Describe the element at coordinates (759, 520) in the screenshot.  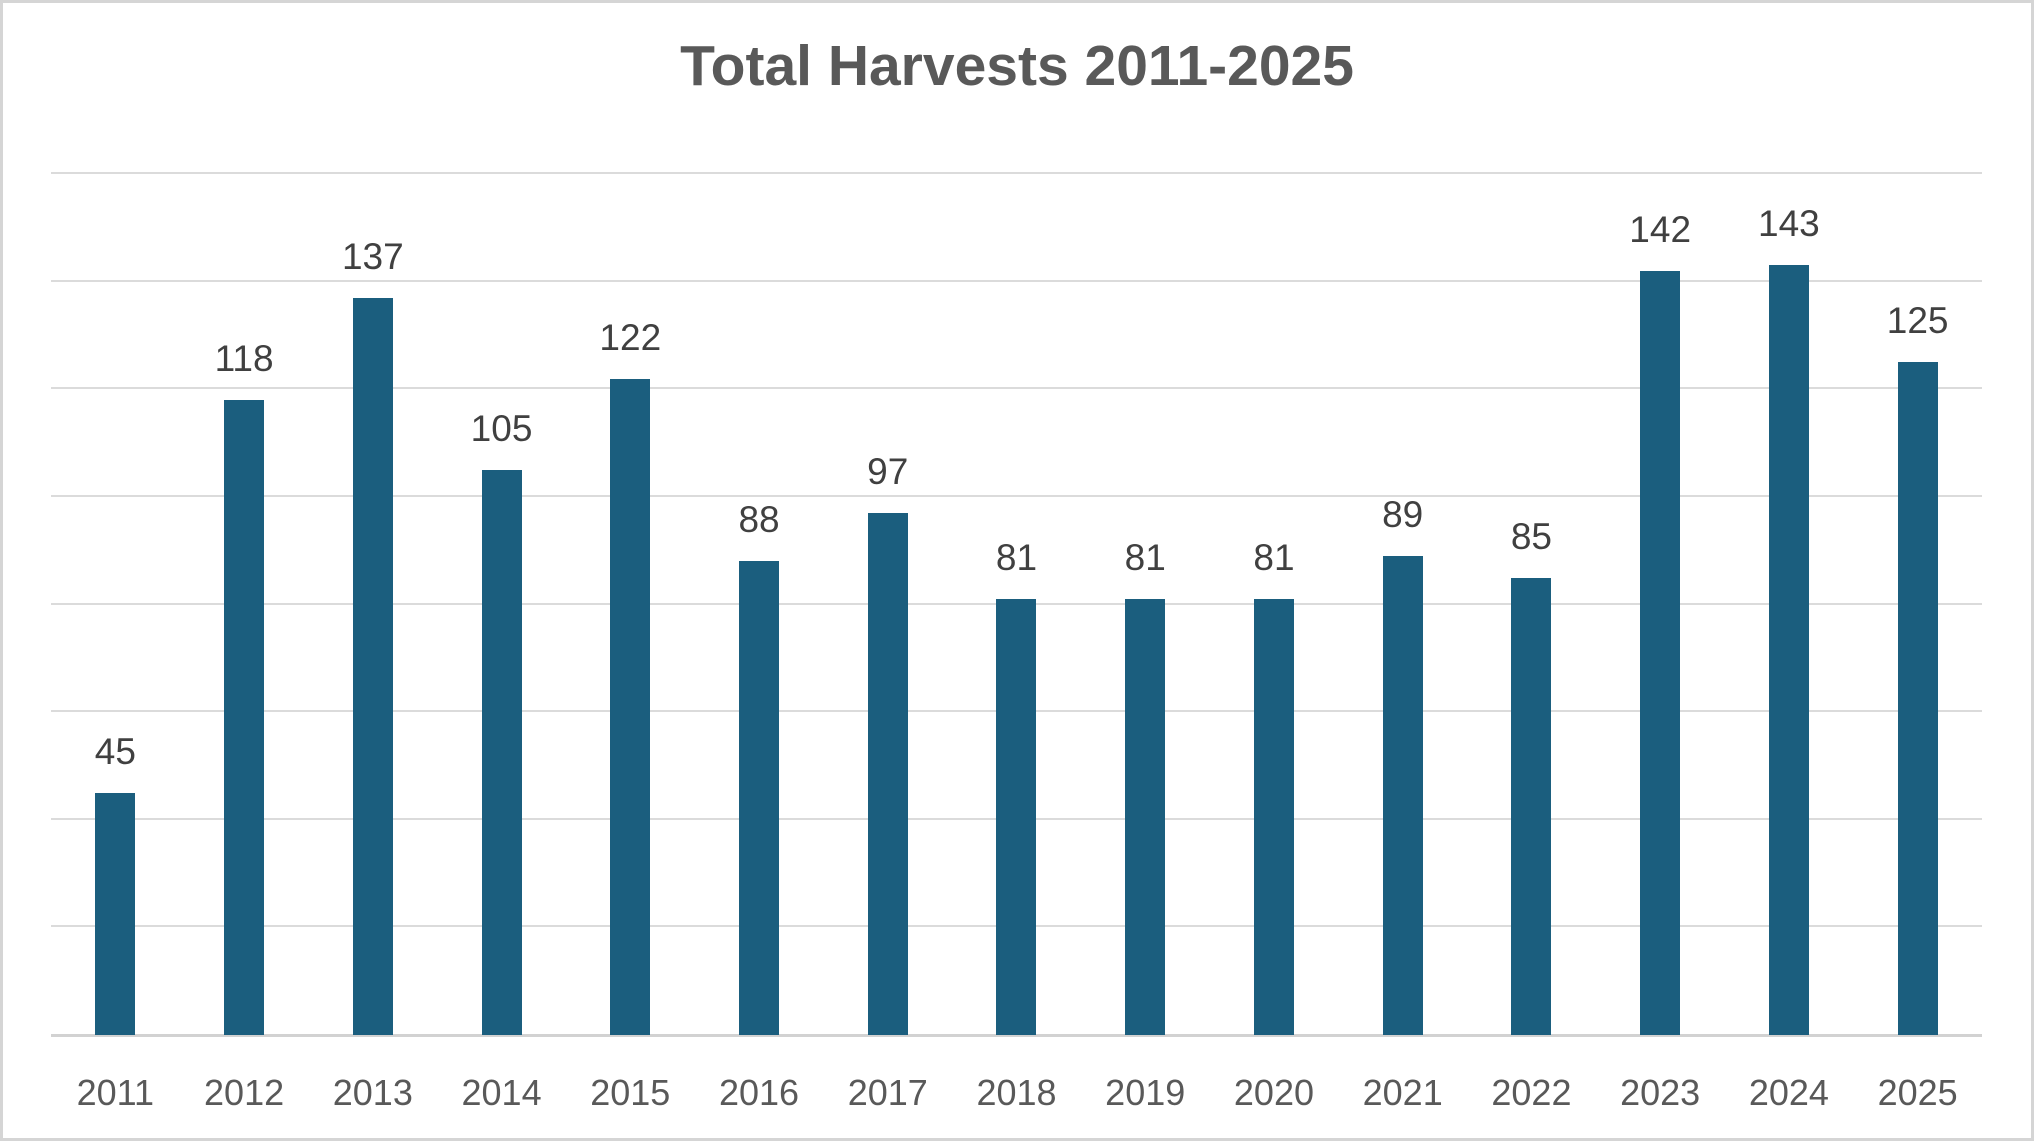
I see `bar-value-label-2016: 88` at that location.